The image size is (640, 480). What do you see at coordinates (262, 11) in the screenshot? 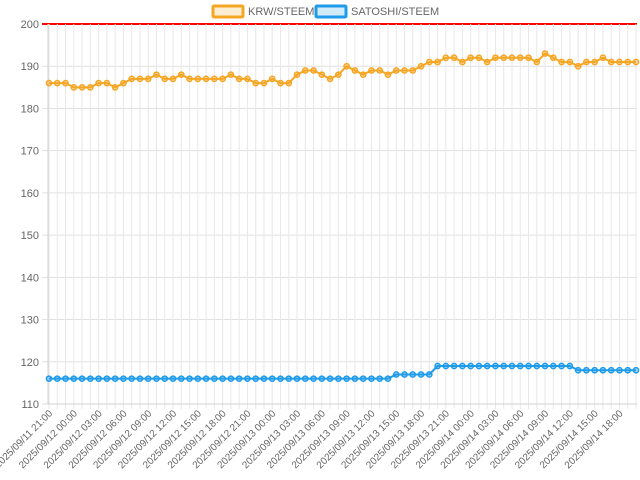
I see `legend-item-krw-steem: KRW/STEEM` at bounding box center [262, 11].